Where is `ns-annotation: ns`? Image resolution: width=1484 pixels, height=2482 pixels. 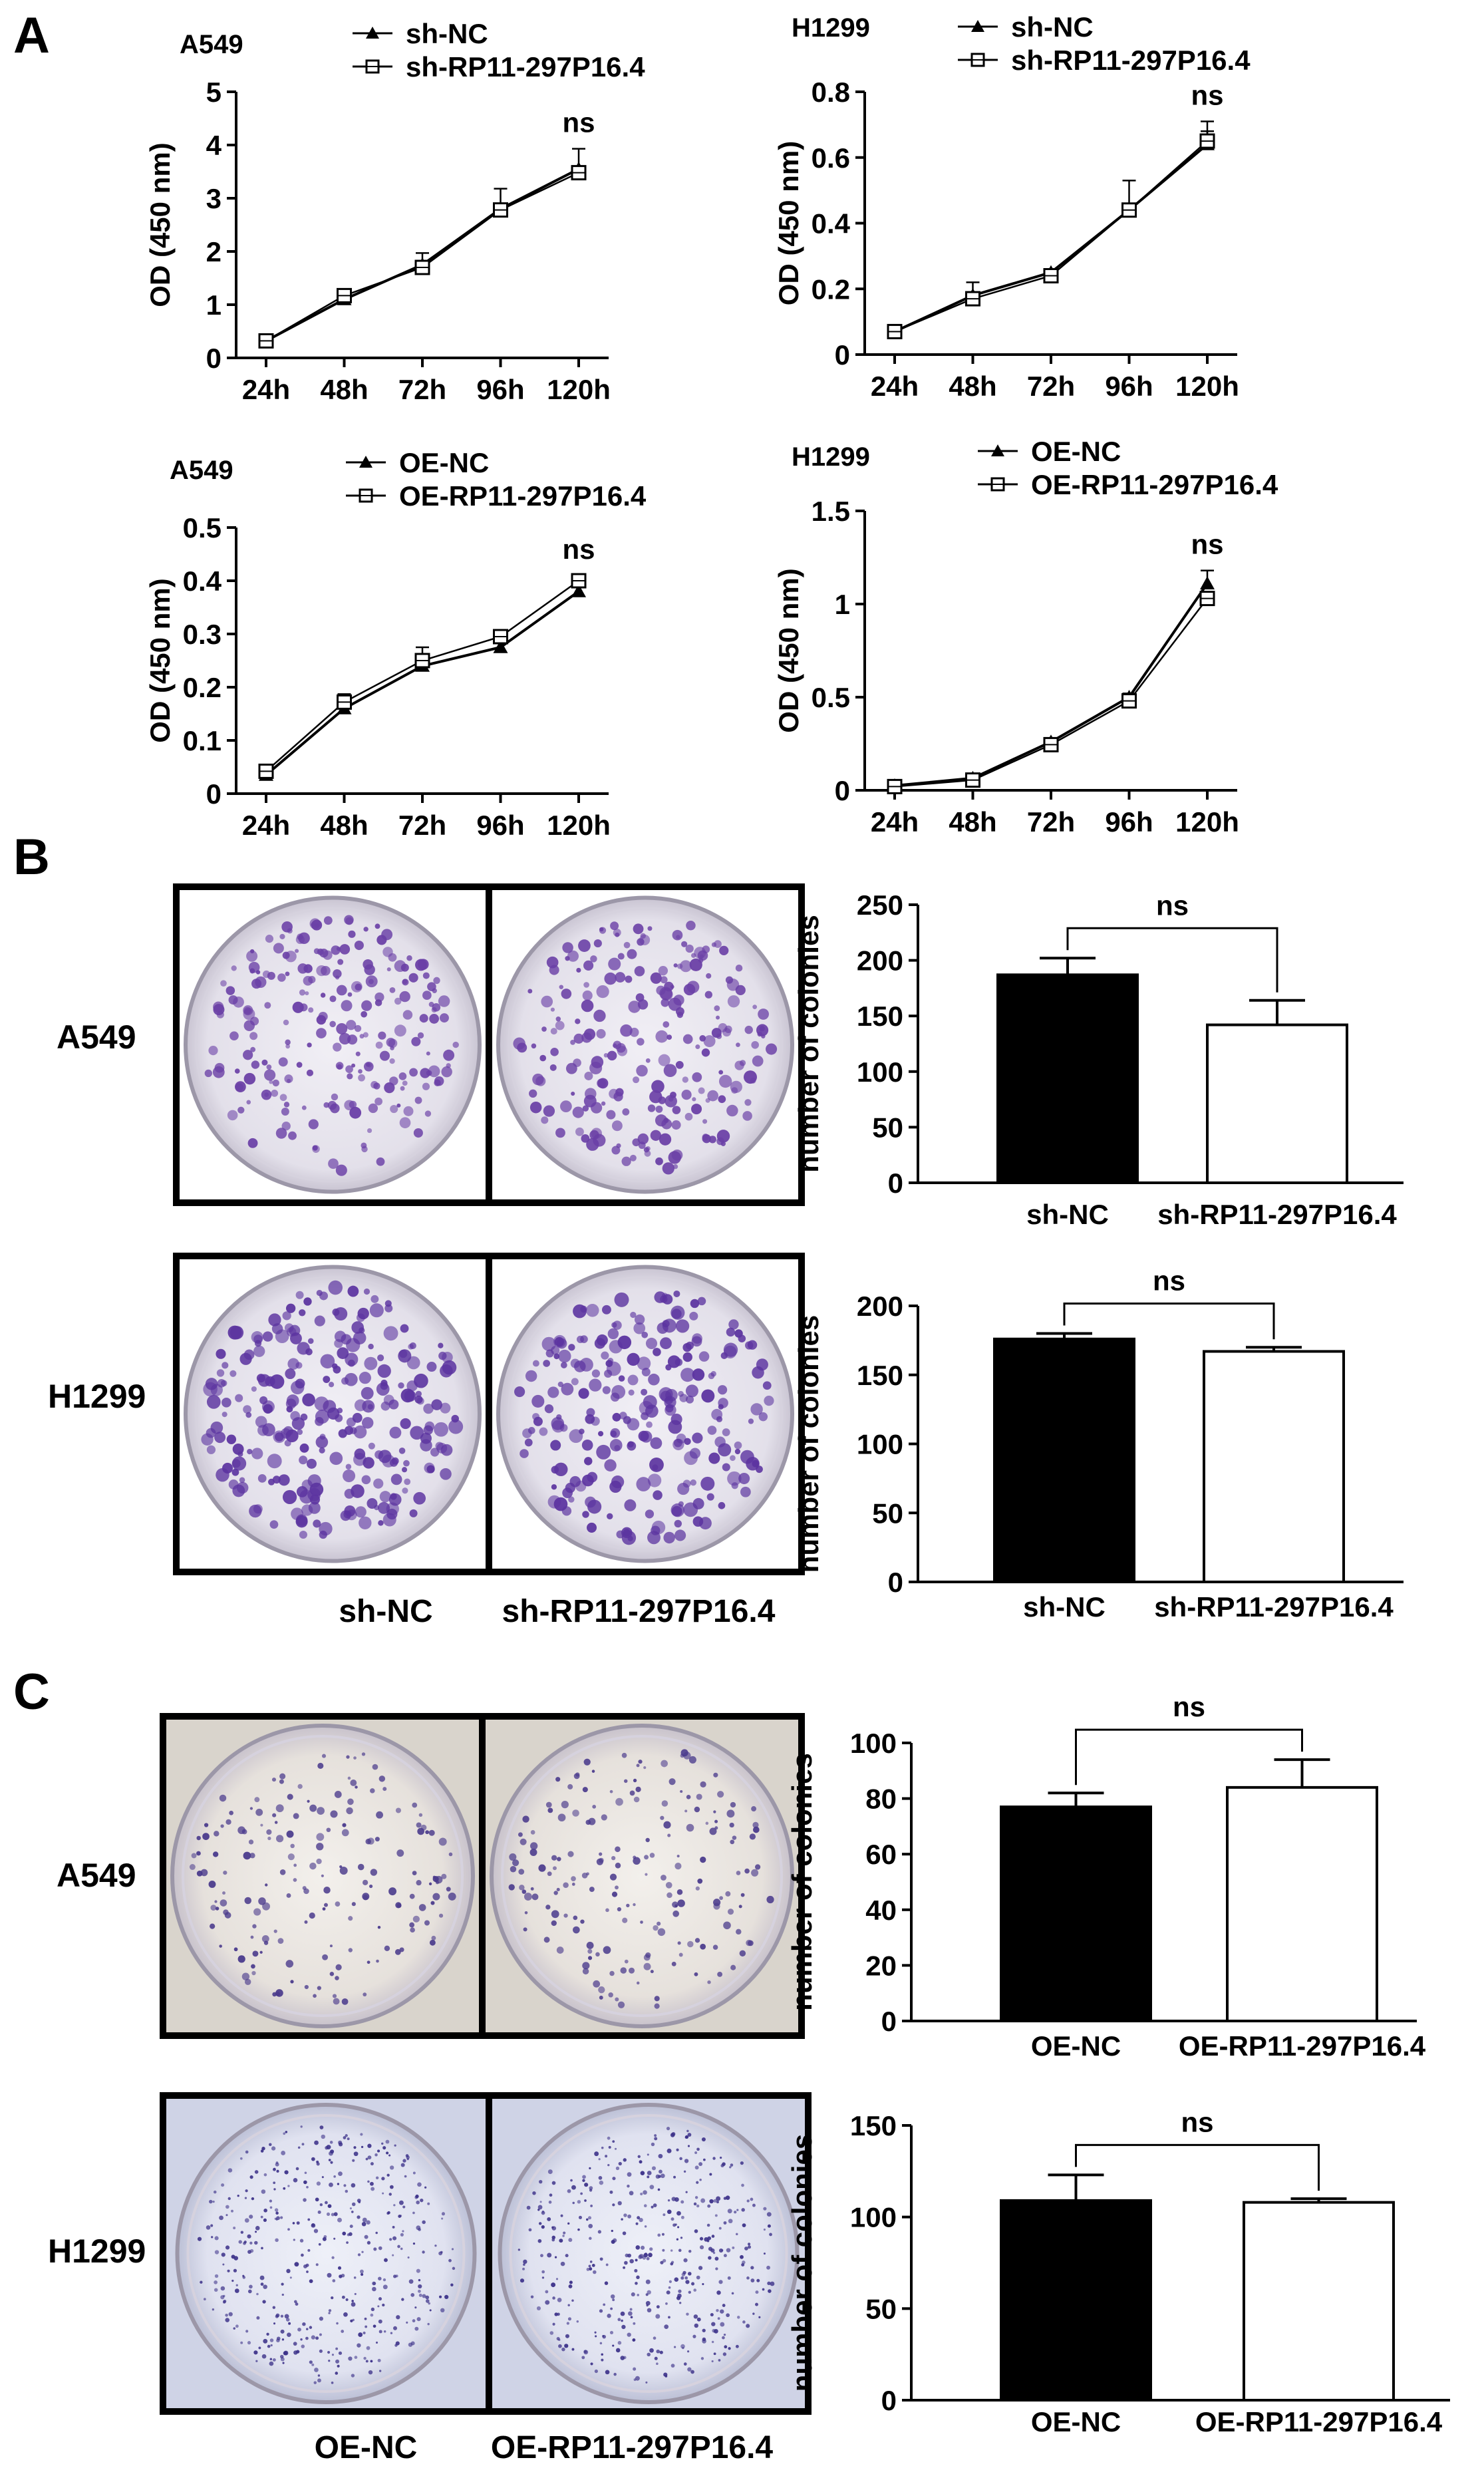
ns-annotation: ns is located at coordinates (578, 549).